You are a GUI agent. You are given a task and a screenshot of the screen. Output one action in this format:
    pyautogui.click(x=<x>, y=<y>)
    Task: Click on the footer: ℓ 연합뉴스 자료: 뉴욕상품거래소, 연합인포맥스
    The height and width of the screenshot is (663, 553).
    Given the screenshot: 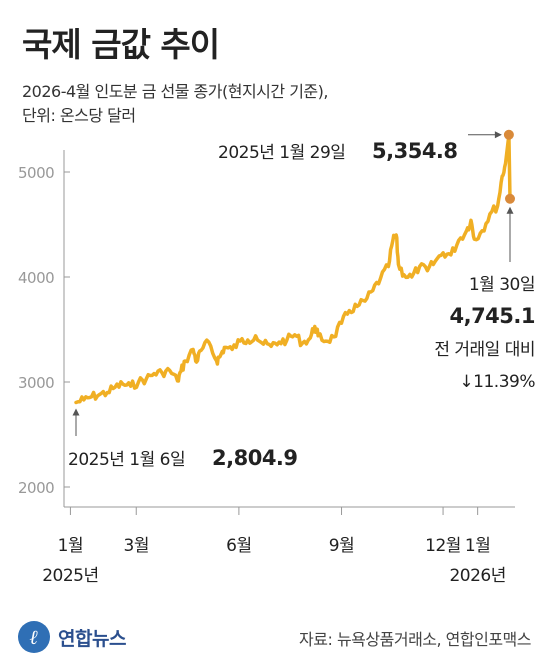 What is the action you would take?
    pyautogui.click(x=276, y=634)
    